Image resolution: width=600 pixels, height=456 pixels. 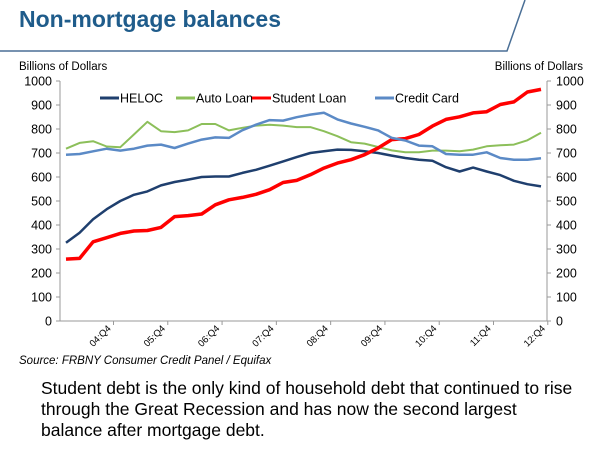 I want to click on y-tick-label-right: 400, so click(x=566, y=226).